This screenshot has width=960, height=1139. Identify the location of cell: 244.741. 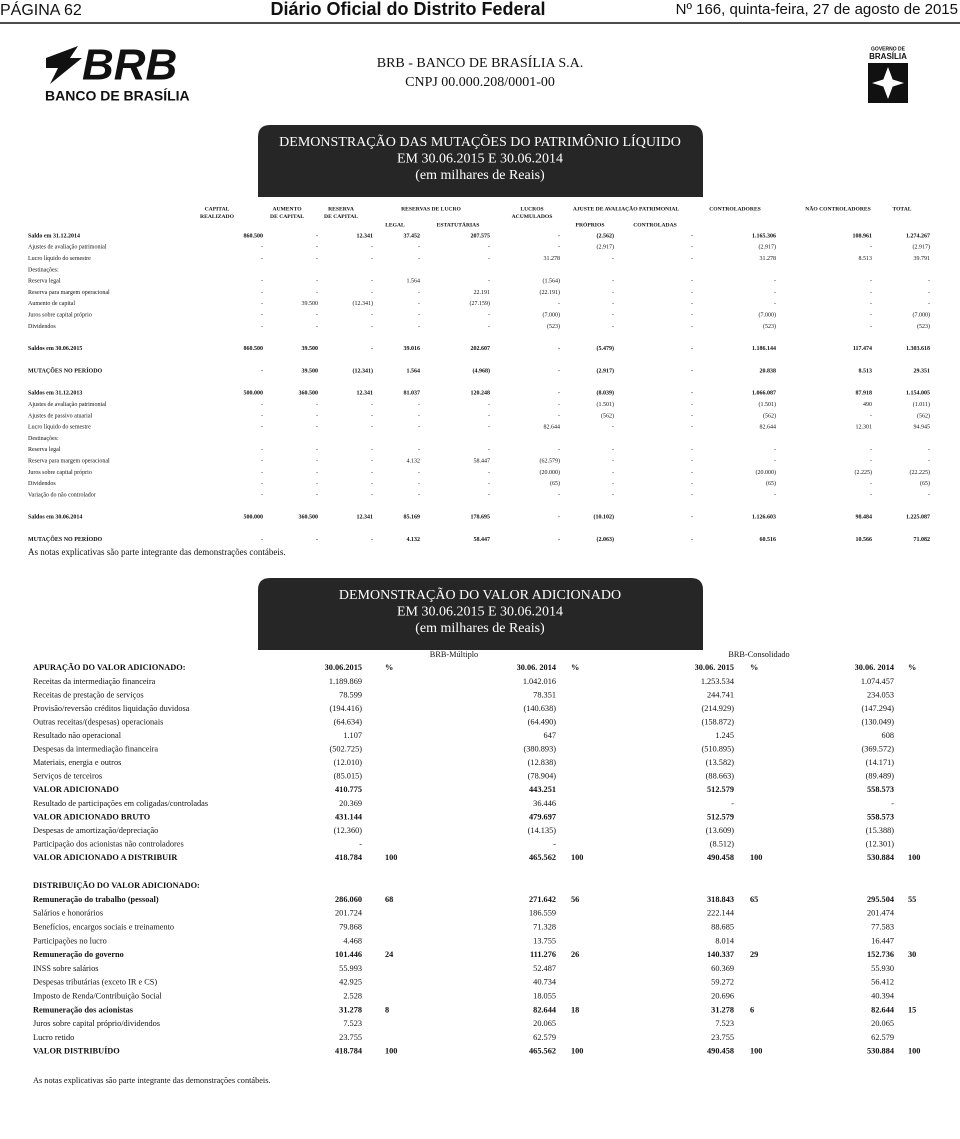
(720, 694).